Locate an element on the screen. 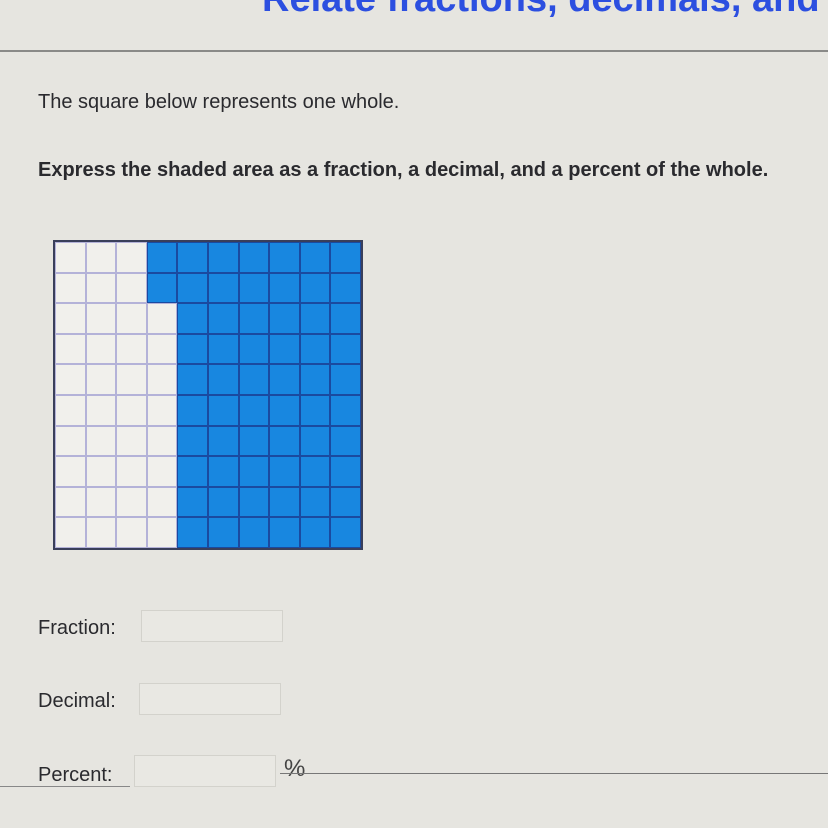 The width and height of the screenshot is (828, 828). fraction-label: Fraction: is located at coordinates (77, 628).